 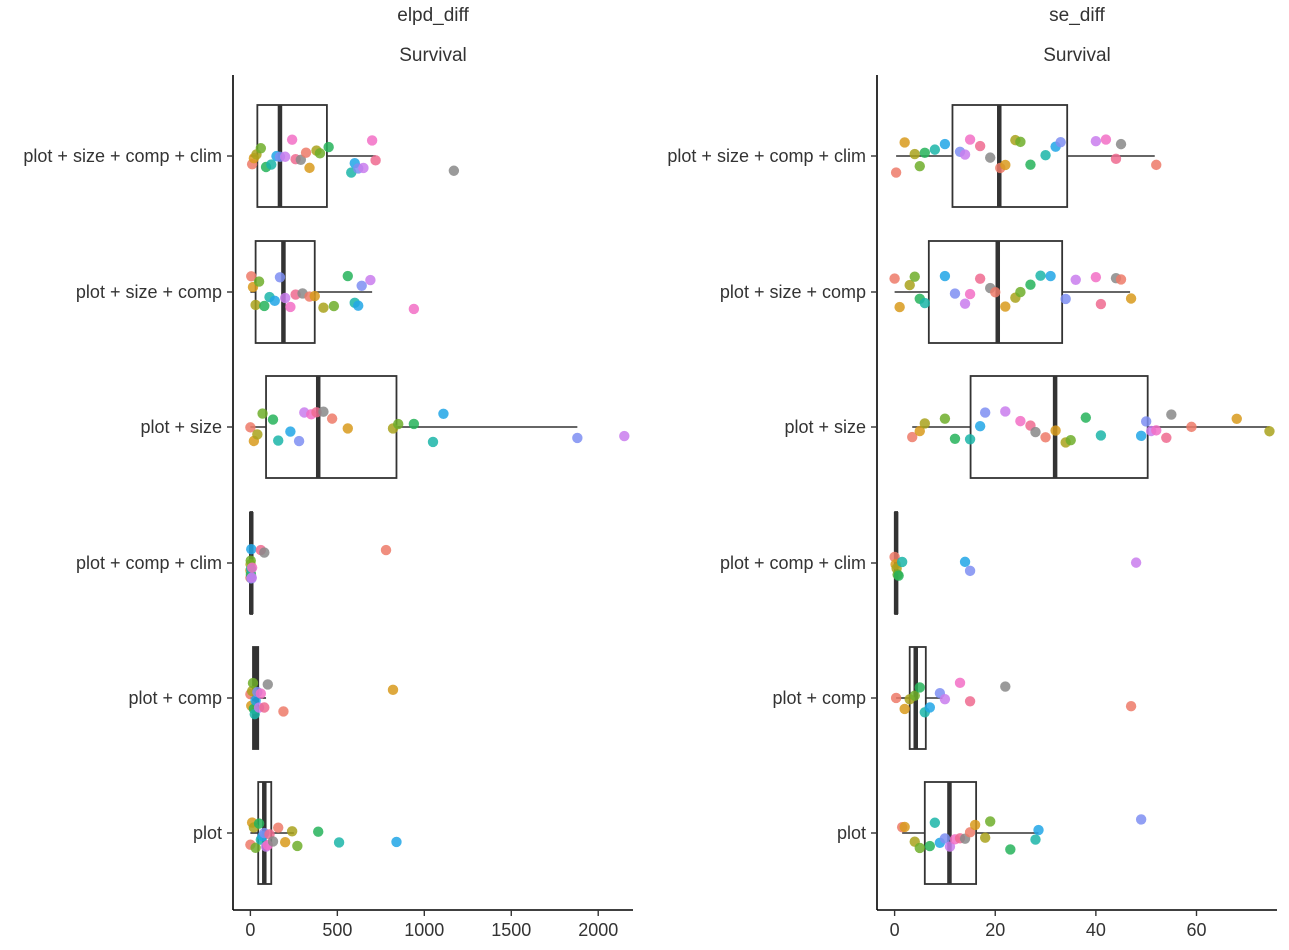 What do you see at coordinates (1077, 15) in the screenshot?
I see `panel-title: se_diff` at bounding box center [1077, 15].